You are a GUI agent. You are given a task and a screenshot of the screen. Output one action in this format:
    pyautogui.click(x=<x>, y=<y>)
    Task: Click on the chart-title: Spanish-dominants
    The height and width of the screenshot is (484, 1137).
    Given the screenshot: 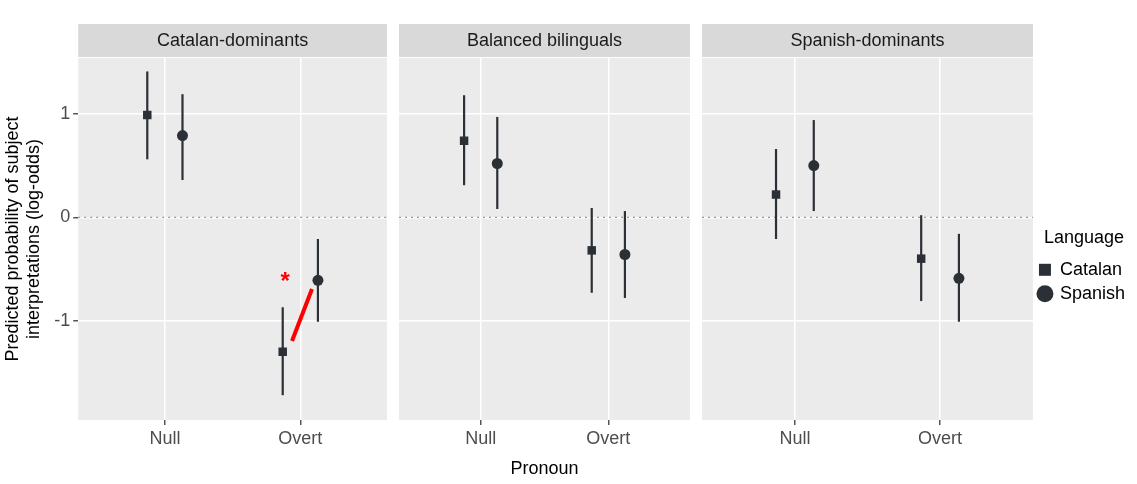 What is the action you would take?
    pyautogui.click(x=867, y=39)
    